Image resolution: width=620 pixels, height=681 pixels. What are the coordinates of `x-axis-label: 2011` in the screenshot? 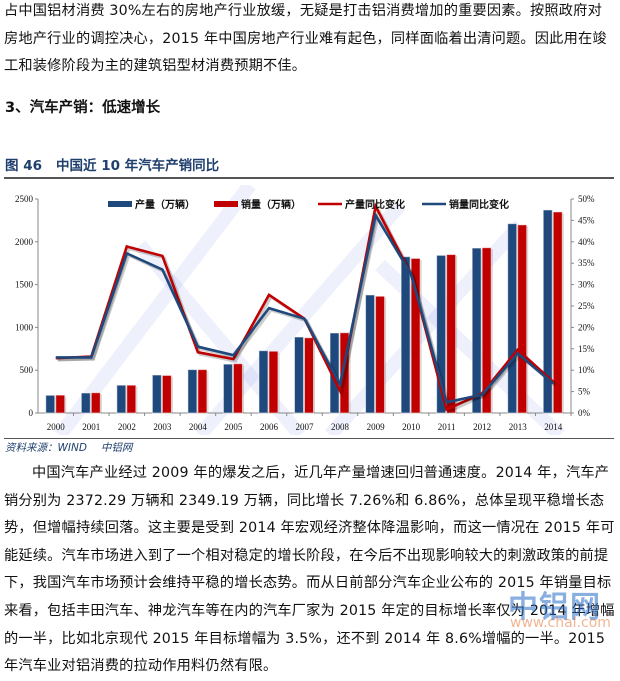 It's located at (447, 427).